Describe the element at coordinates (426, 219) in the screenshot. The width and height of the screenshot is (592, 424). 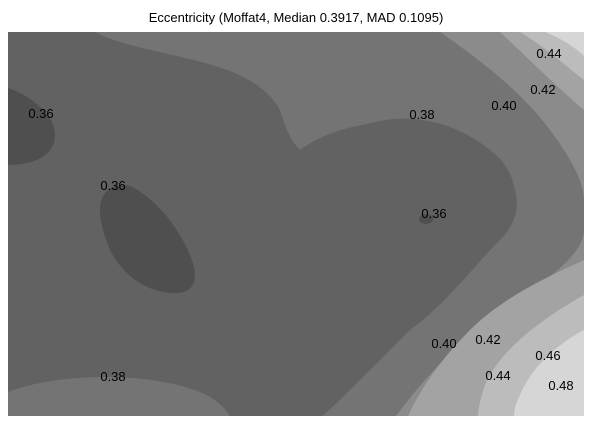
I see `contour-region-0.36-spot` at that location.